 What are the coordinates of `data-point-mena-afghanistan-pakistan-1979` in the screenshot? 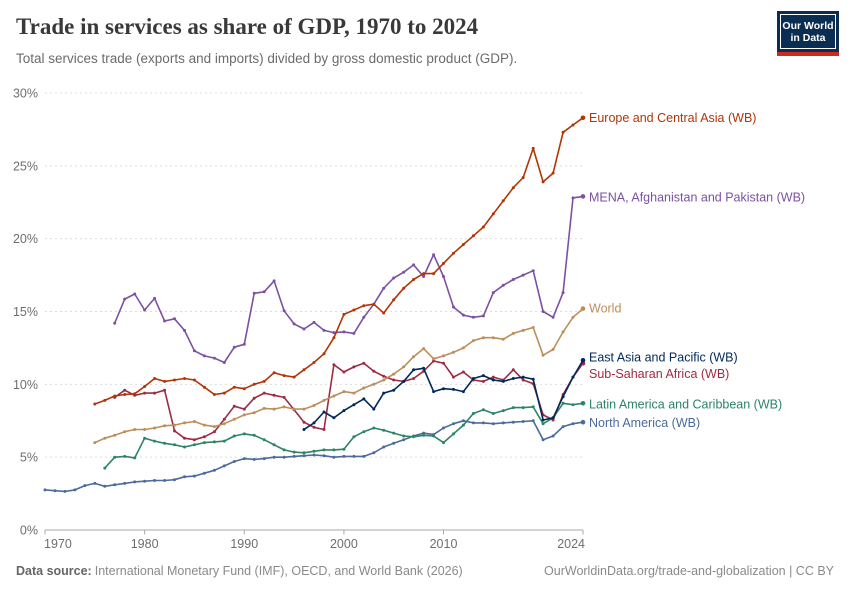 It's located at (135, 294).